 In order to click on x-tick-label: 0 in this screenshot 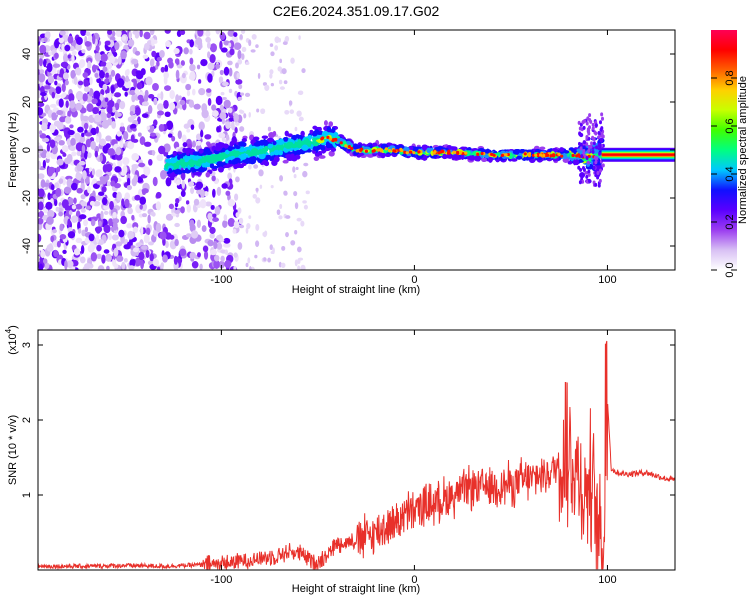, I will do `click(414, 580)`.